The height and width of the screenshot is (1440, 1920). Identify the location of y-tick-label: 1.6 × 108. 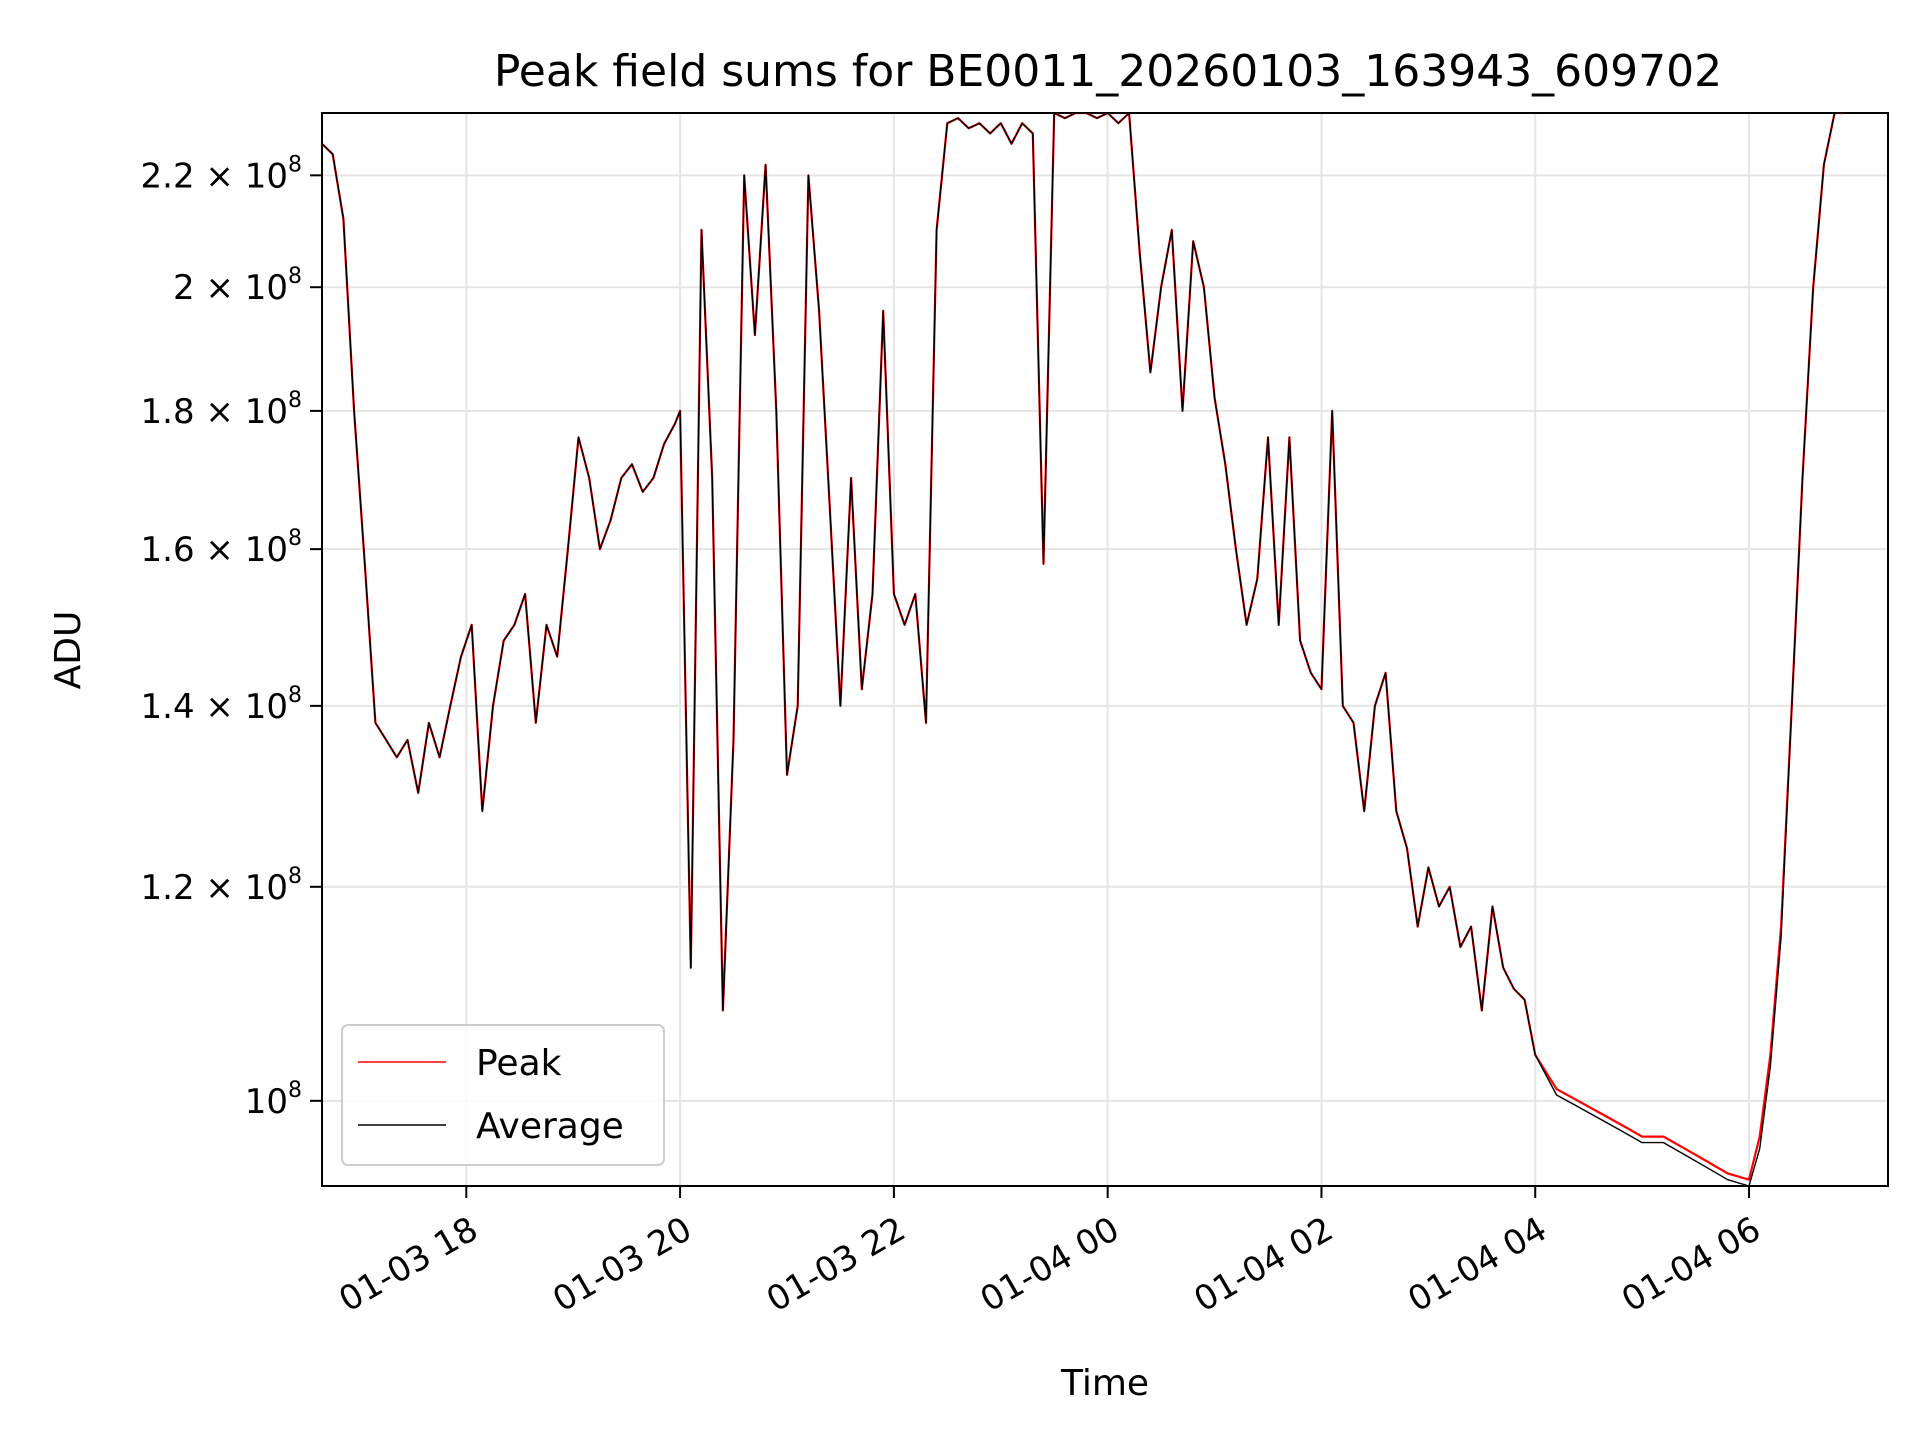
(221, 548).